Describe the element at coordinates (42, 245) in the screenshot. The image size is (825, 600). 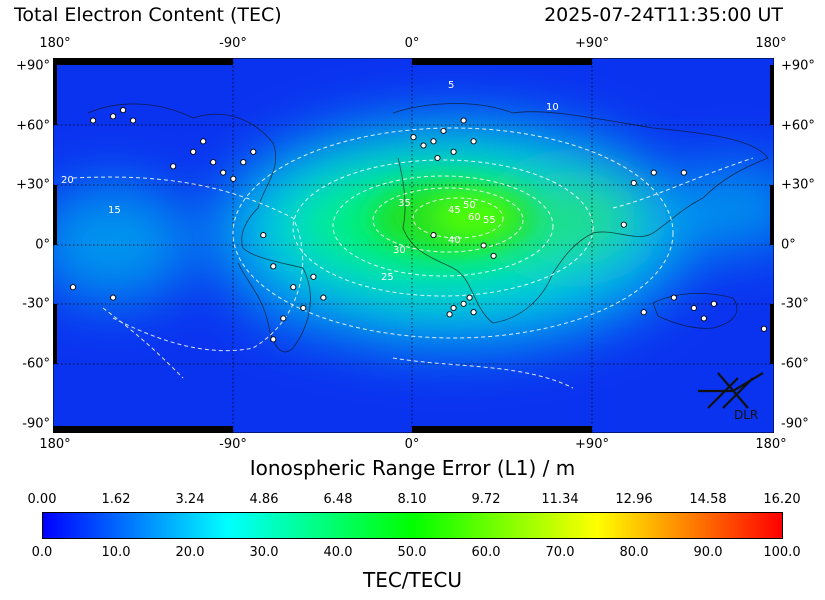
I see `lat-tick-left-3: 0°` at that location.